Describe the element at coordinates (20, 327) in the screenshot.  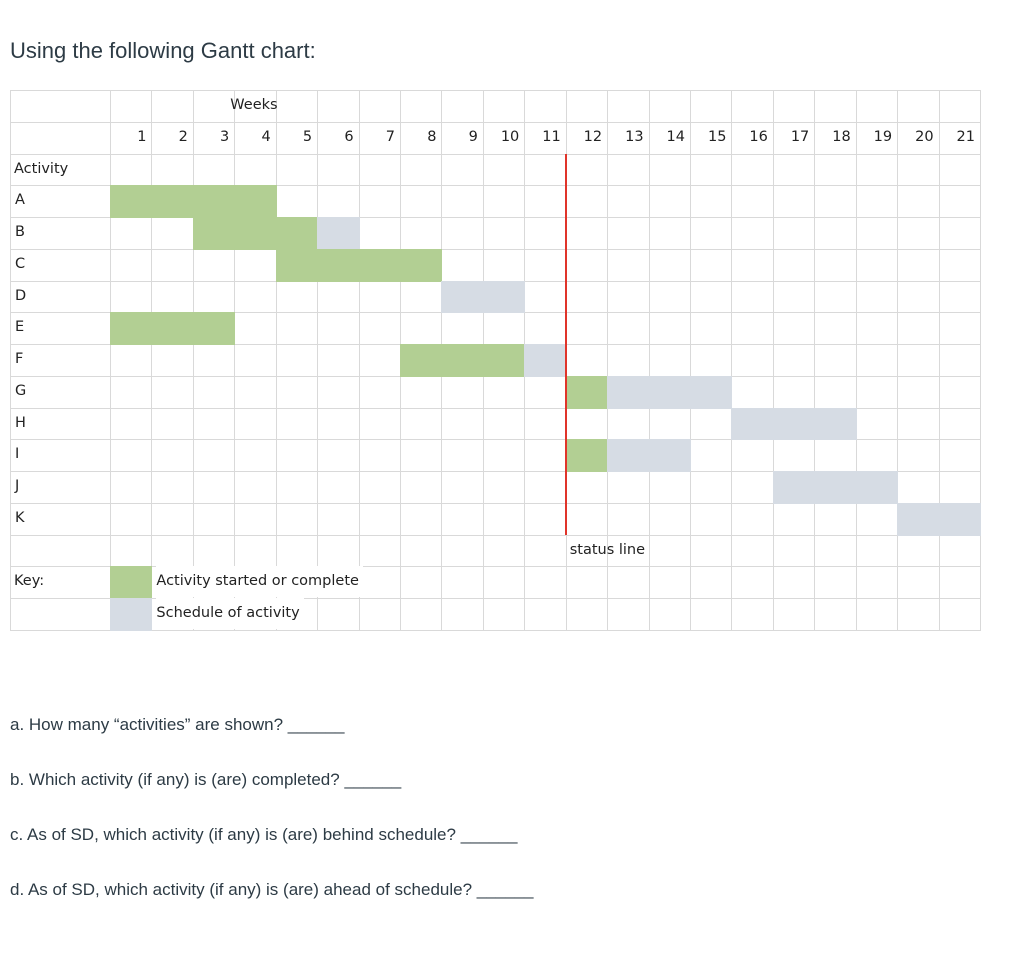
I see `activity-label: E` at that location.